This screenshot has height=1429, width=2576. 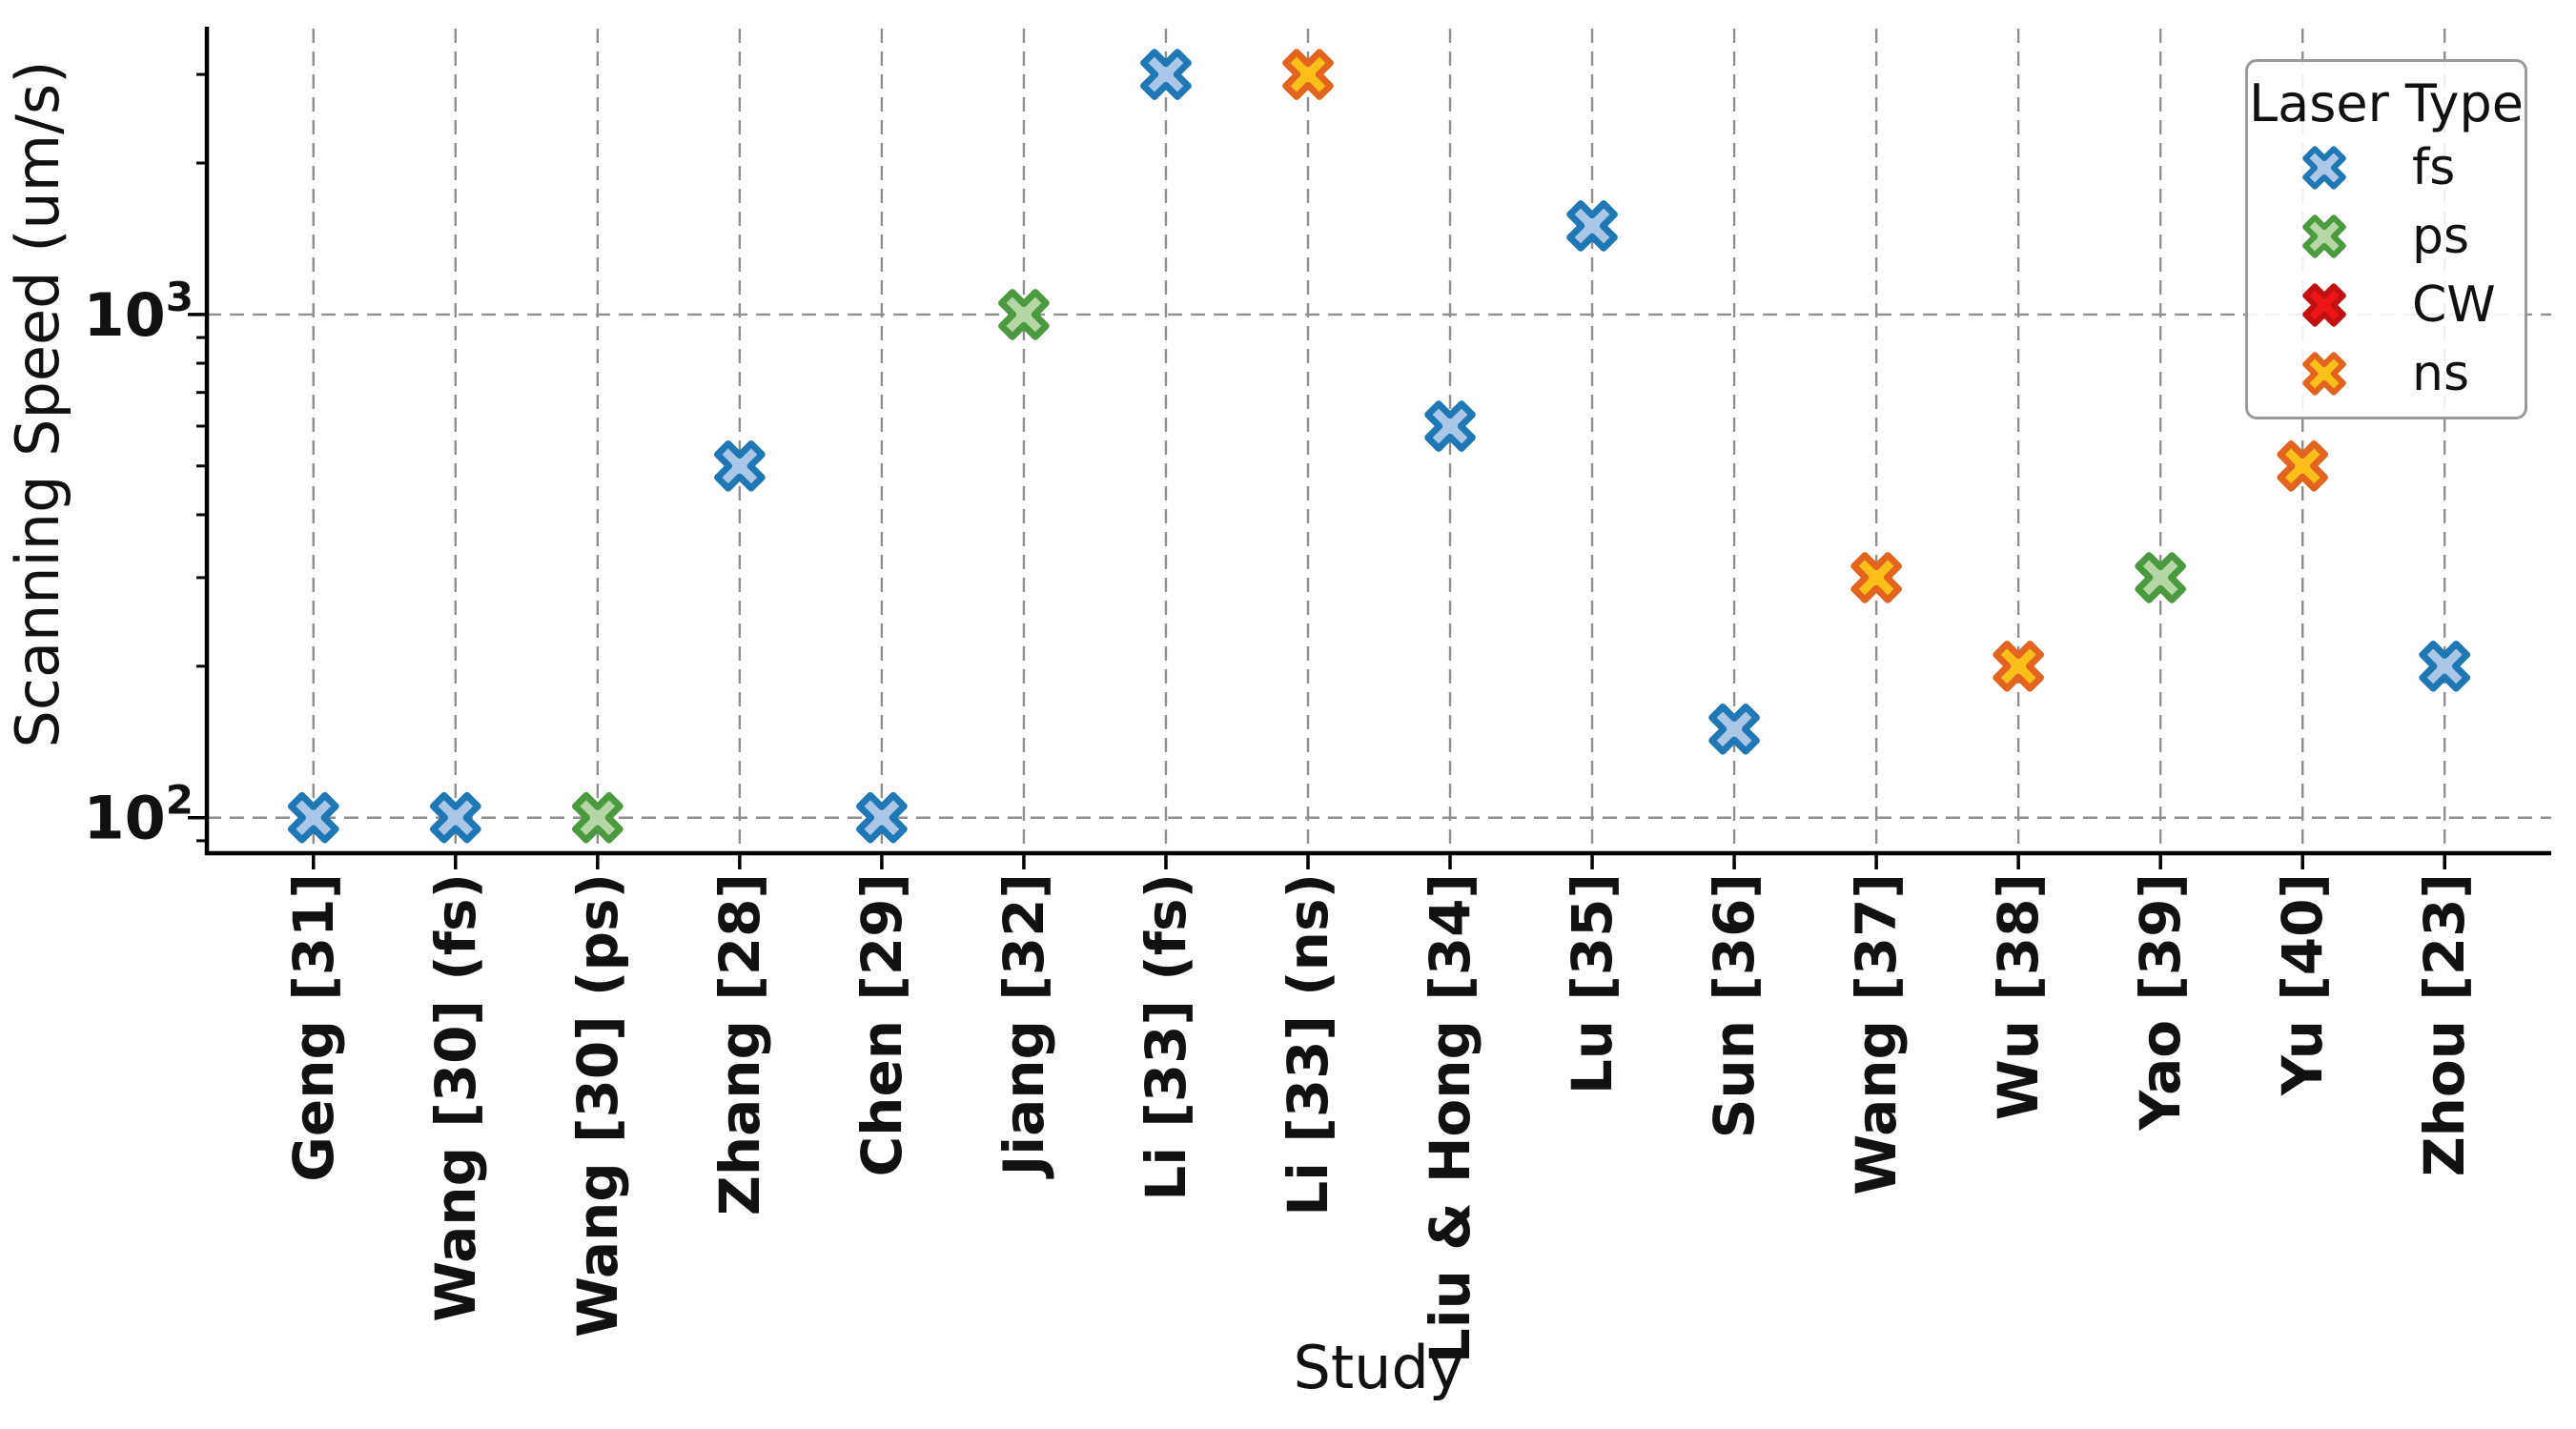 What do you see at coordinates (2441, 373) in the screenshot?
I see `legend-item-label: ns` at bounding box center [2441, 373].